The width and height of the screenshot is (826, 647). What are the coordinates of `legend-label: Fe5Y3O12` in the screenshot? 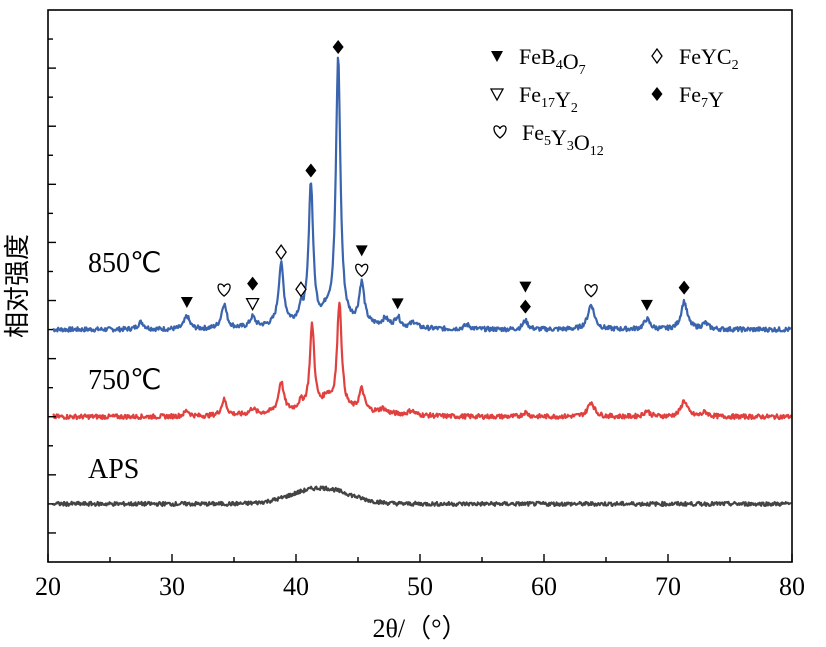 It's located at (563, 139).